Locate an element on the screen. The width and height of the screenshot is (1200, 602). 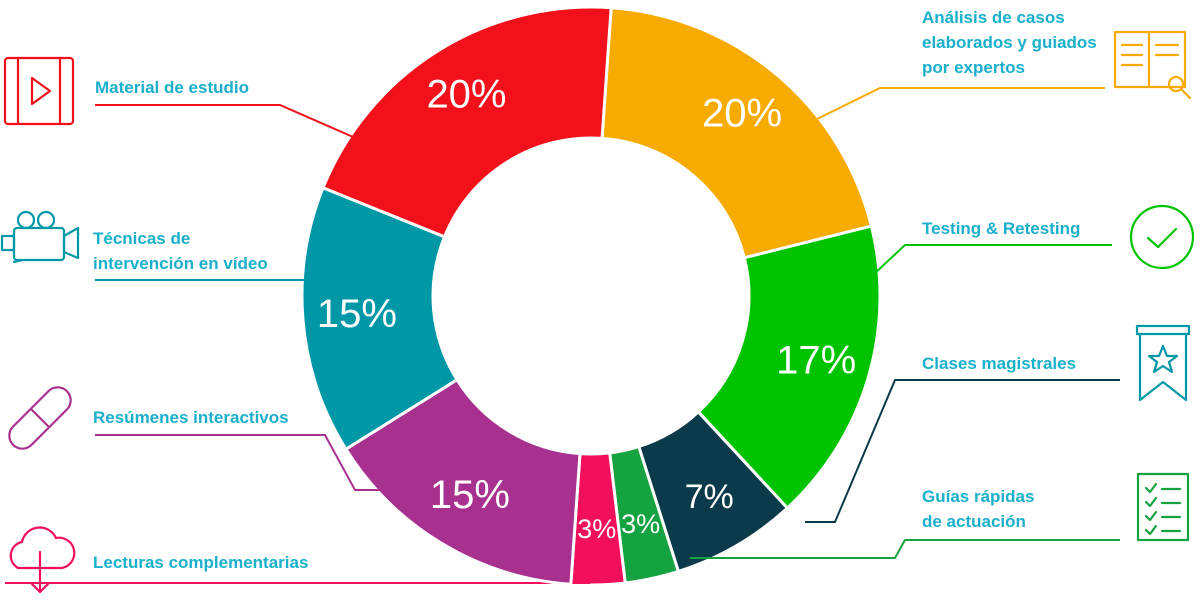
category-label: Clases magistrales is located at coordinates (999, 363).